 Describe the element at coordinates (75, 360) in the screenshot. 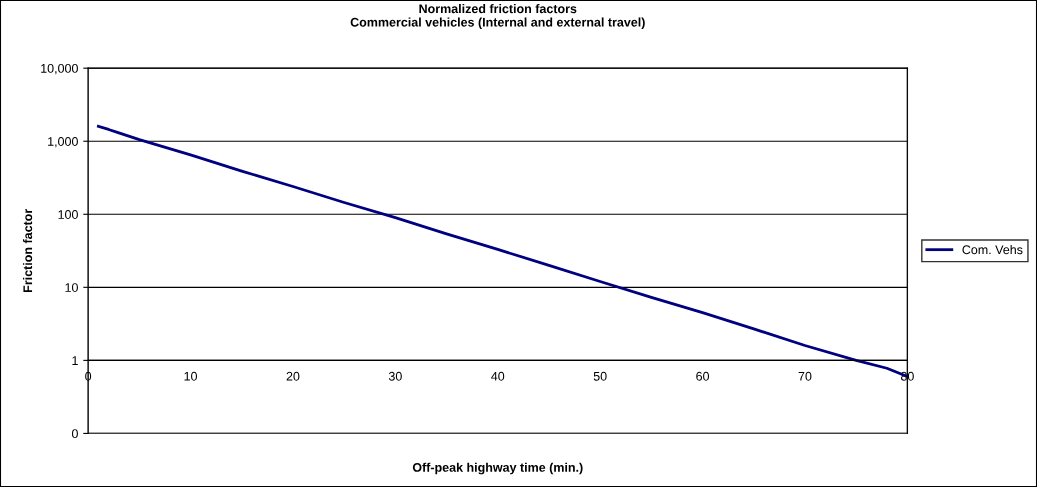

I see `y-tick-label: 1` at that location.